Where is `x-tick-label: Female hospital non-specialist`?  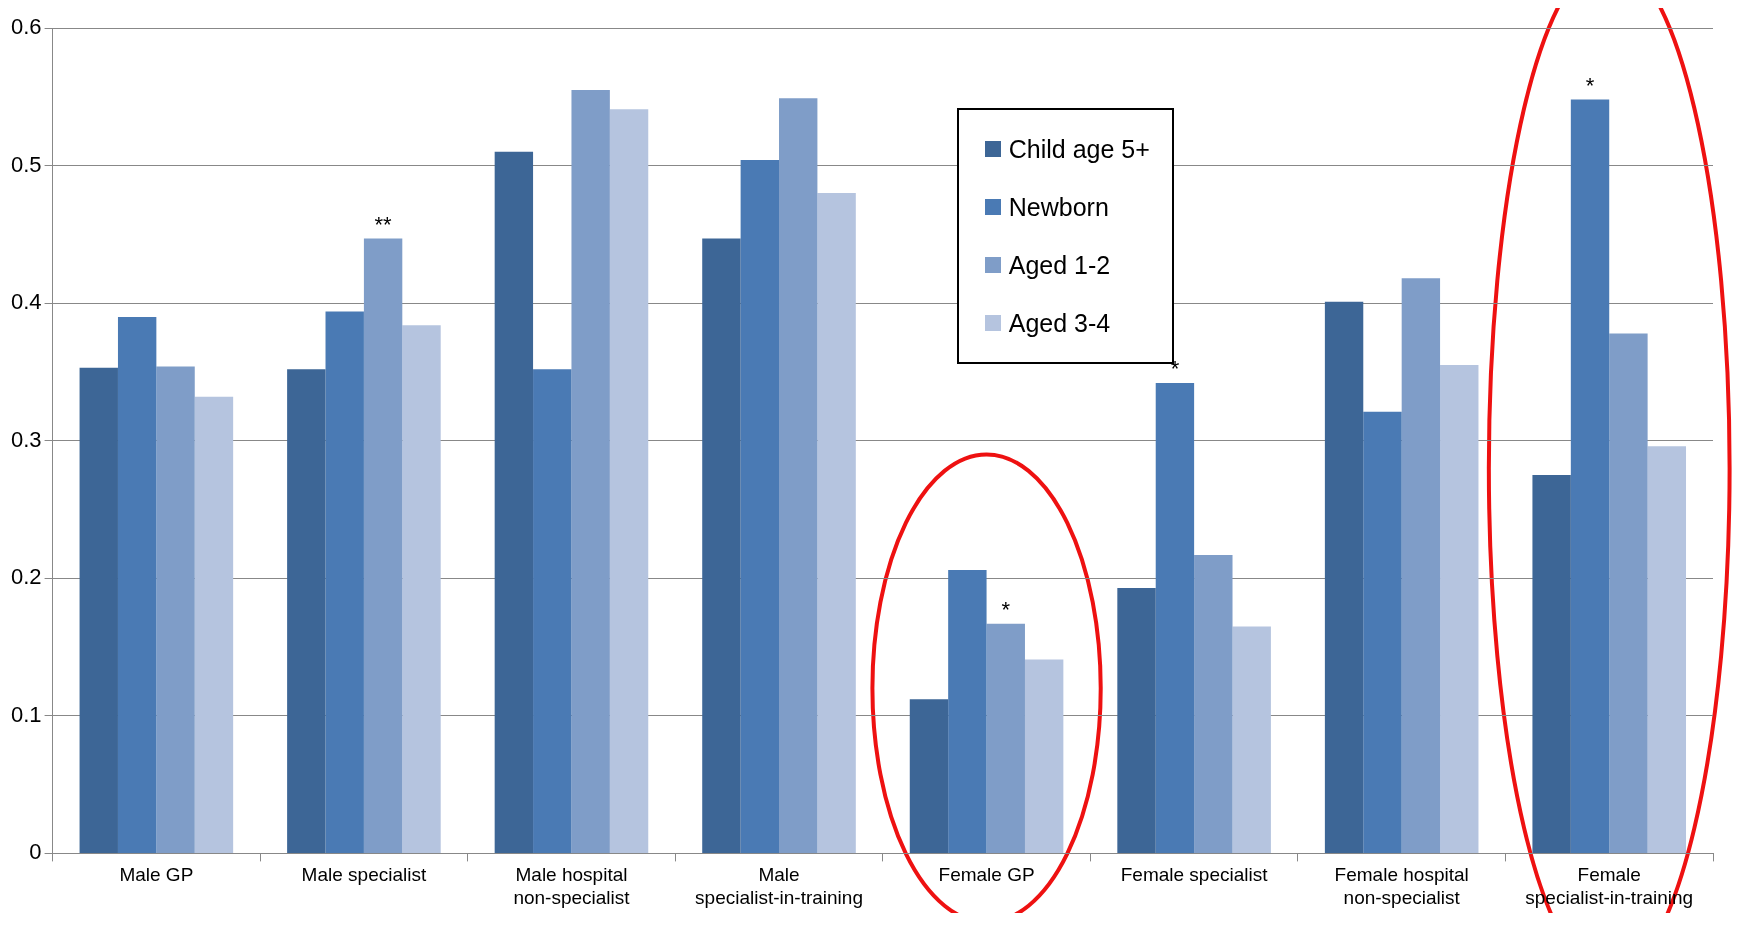 x-tick-label: Female hospital non-specialist is located at coordinates (1401, 886).